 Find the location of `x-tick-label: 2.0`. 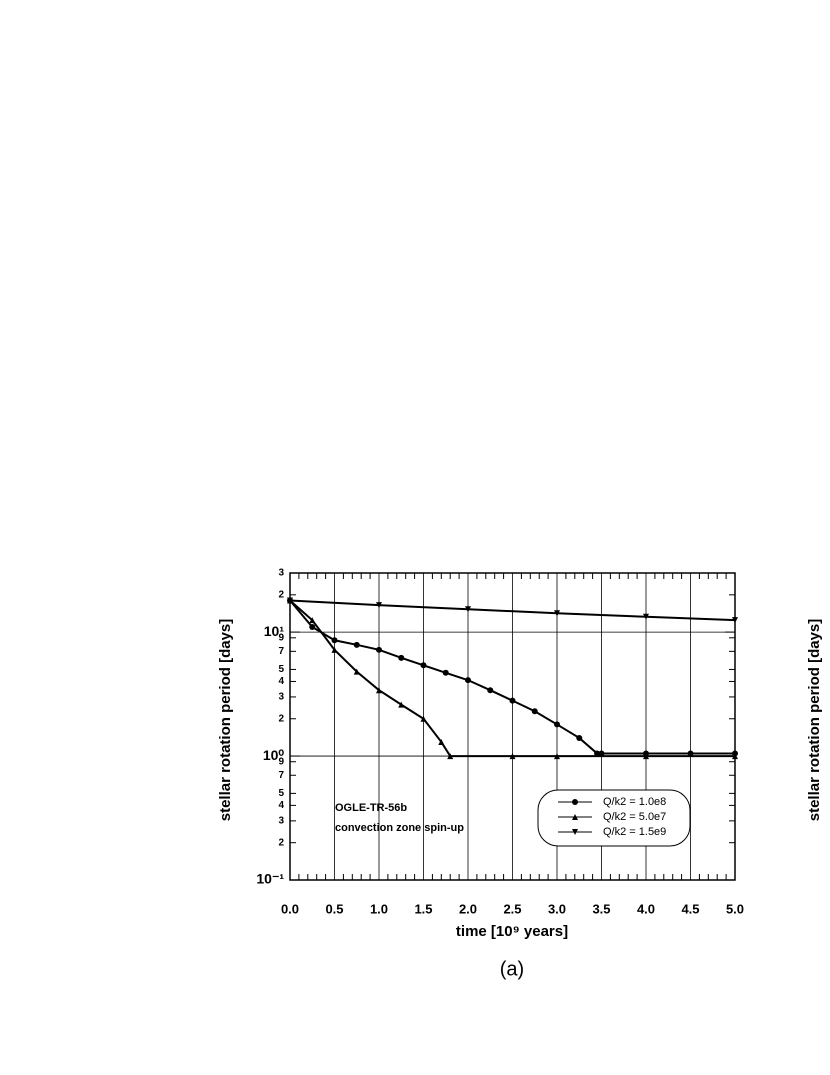

x-tick-label: 2.0 is located at coordinates (468, 908).